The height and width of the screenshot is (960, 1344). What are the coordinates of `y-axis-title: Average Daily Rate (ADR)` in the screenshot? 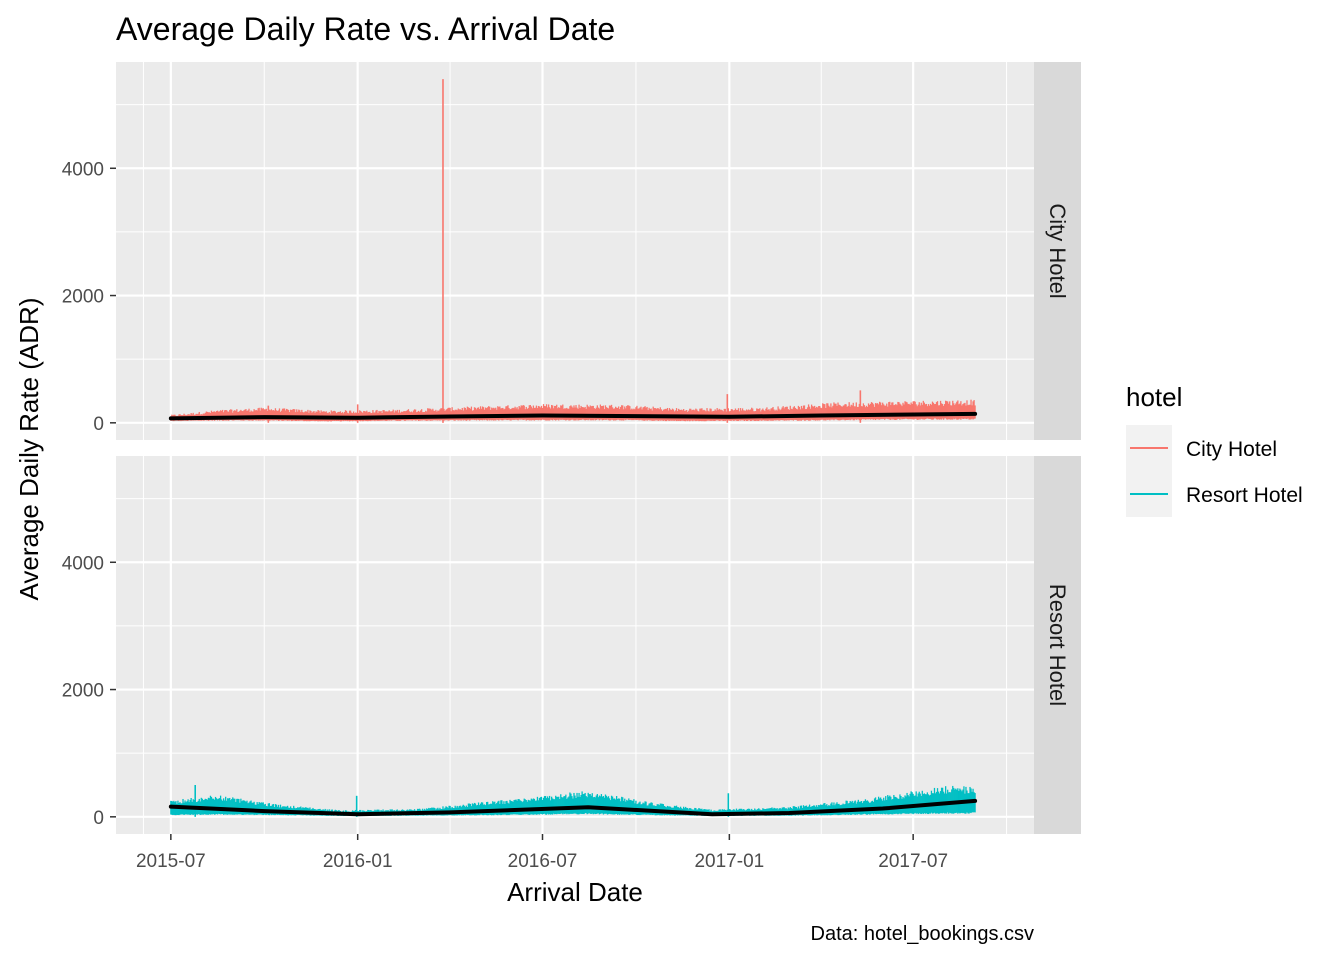 It's located at (29, 449).